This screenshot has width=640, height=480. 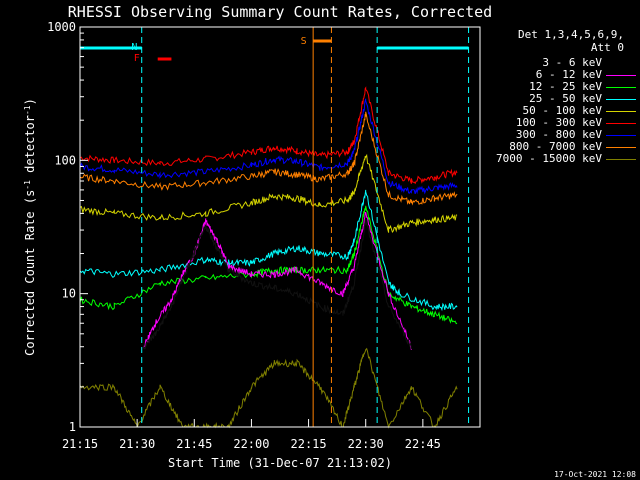 What do you see at coordinates (30, 101) in the screenshot?
I see `y-axis-label-suffix: )` at bounding box center [30, 101].